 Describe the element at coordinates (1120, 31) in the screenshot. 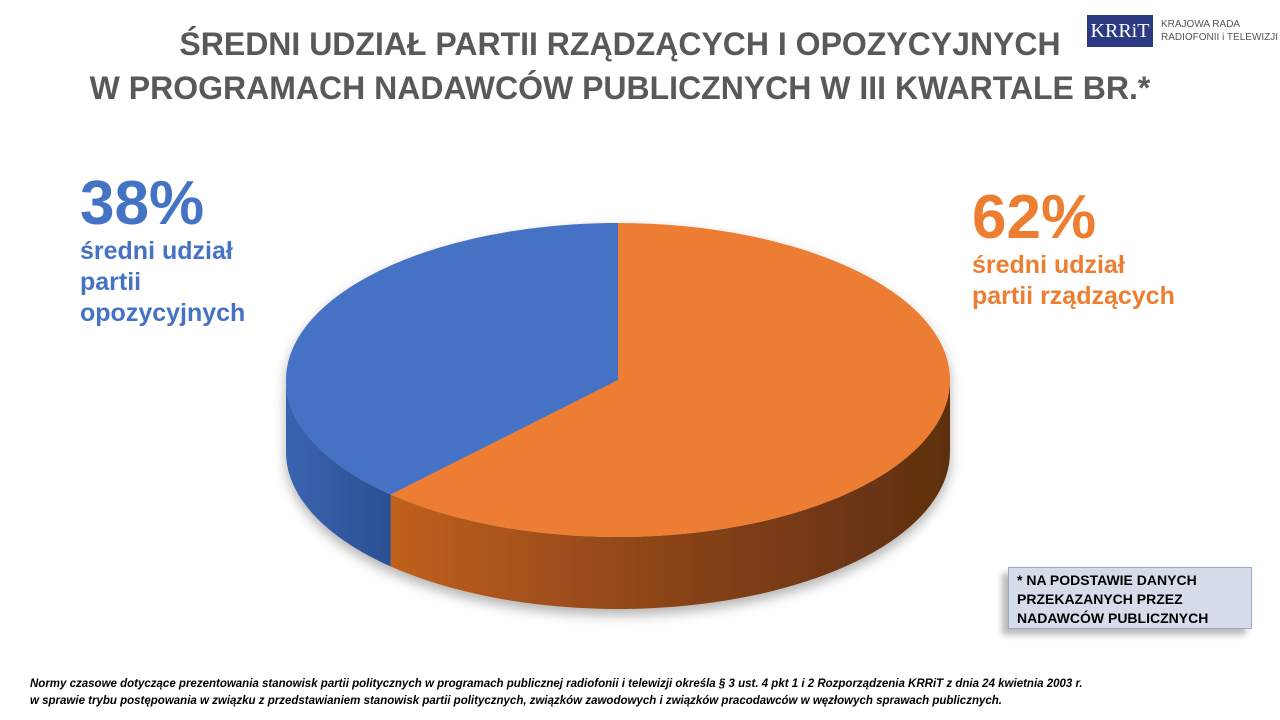

I see `logo-mark: KRRiT` at that location.